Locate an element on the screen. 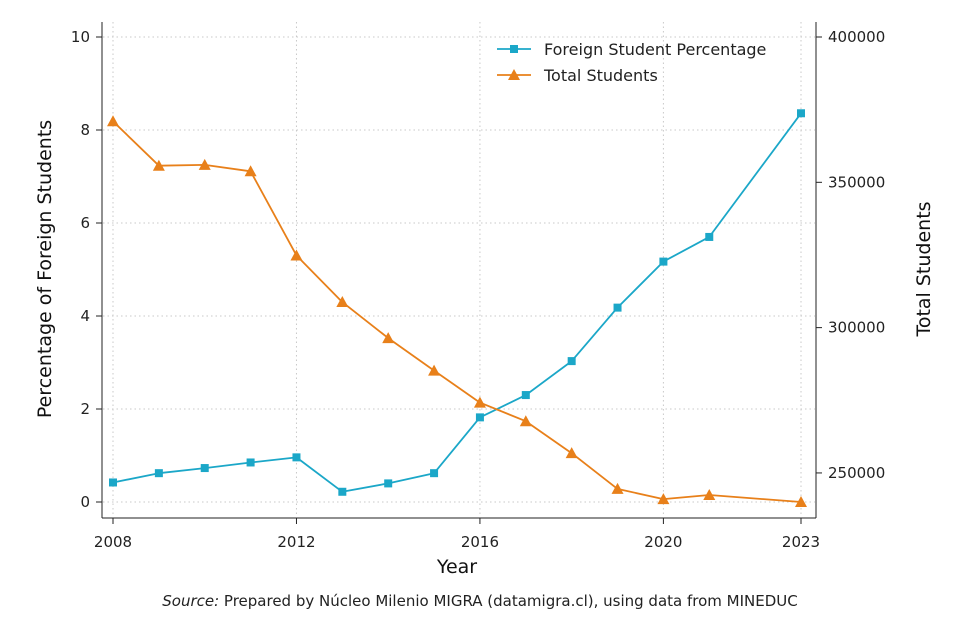 The width and height of the screenshot is (960, 640). left-tick-label: 4 is located at coordinates (85, 316).